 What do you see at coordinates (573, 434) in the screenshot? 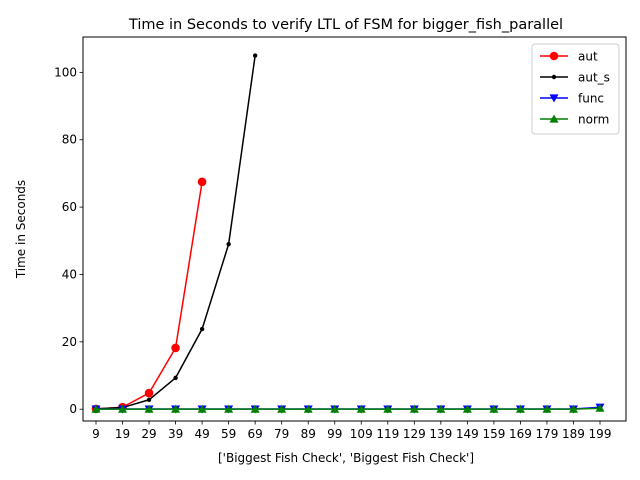
I see `x-tick-label: 189` at bounding box center [573, 434].